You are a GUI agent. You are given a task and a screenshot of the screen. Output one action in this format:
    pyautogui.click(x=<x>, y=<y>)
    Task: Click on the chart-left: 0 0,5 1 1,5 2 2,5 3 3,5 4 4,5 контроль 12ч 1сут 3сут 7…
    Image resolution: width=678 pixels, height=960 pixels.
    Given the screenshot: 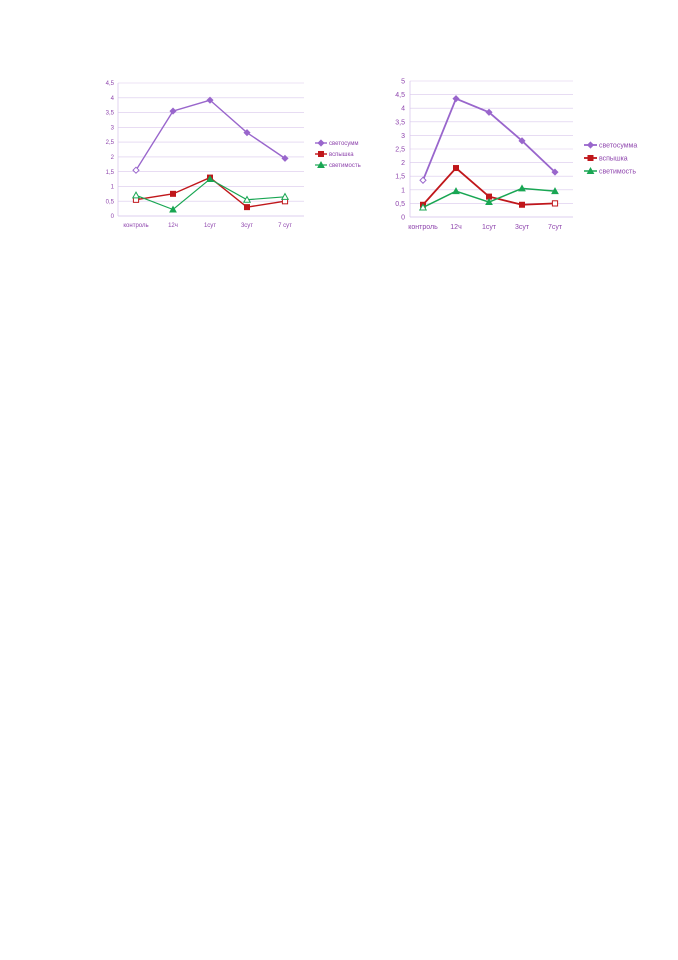 What is the action you would take?
    pyautogui.click(x=233, y=155)
    